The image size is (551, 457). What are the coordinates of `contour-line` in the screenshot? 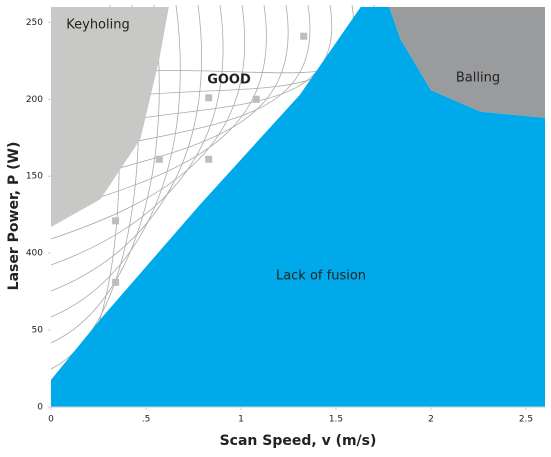 It's located at (105, 174).